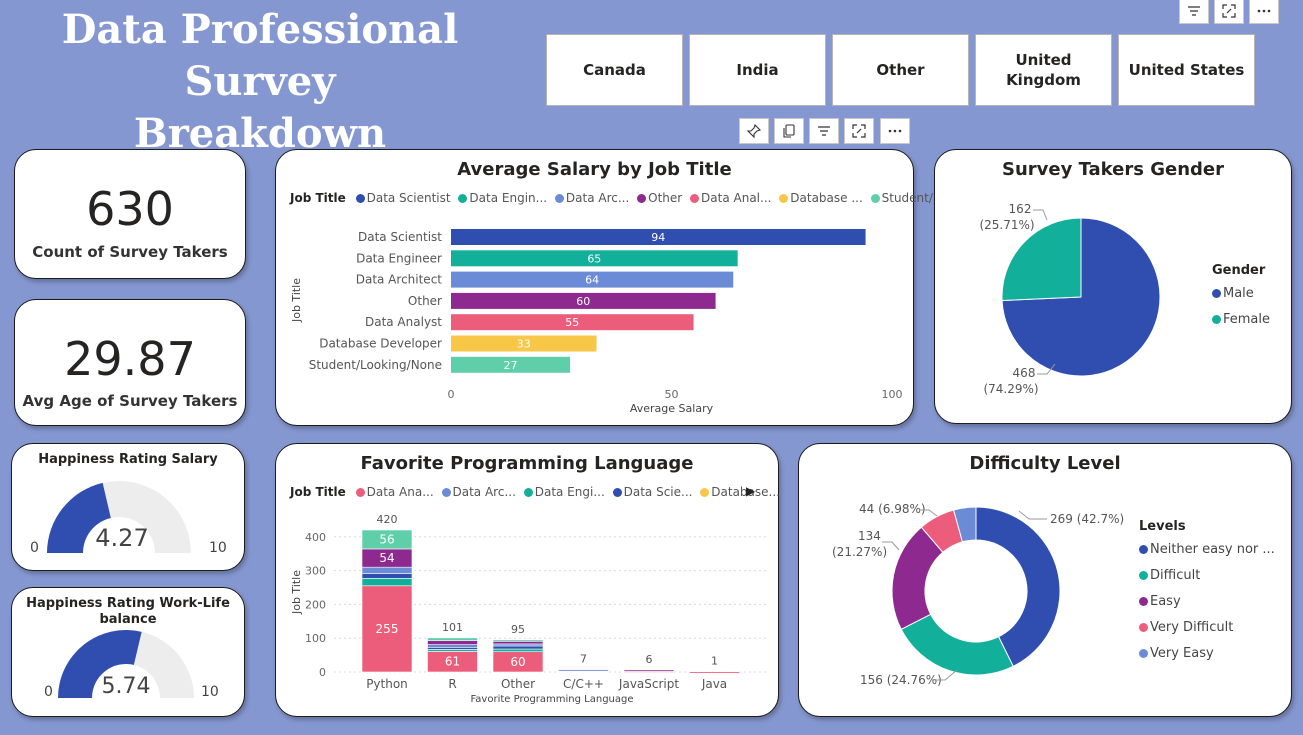 Image resolution: width=1303 pixels, height=735 pixels. I want to click on legend-item: Data Scientist, so click(403, 198).